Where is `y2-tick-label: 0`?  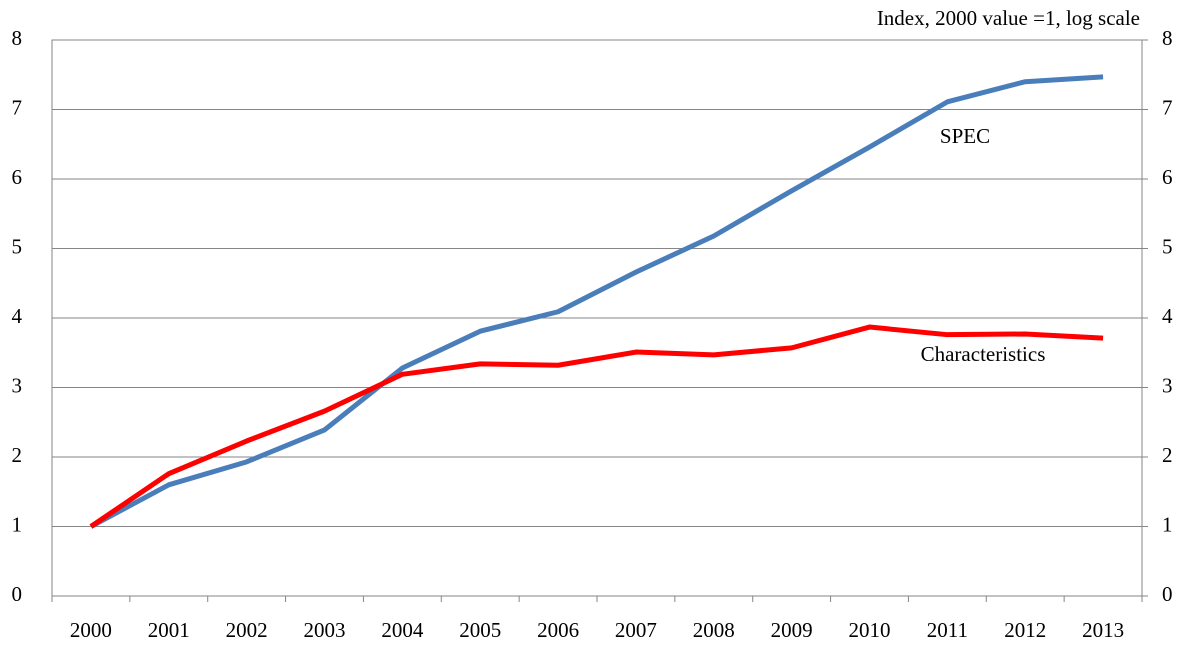 y2-tick-label: 0 is located at coordinates (1167, 594).